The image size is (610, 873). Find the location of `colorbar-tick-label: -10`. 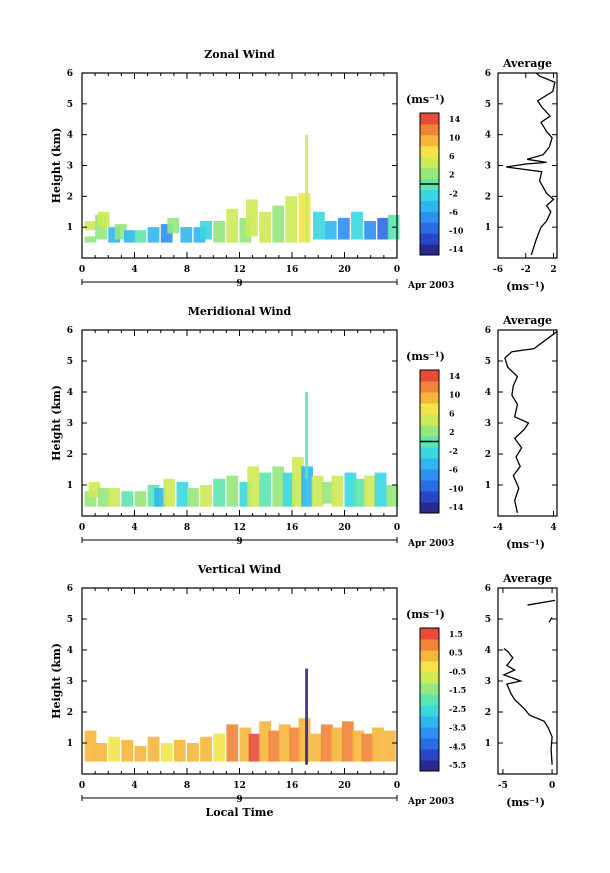

colorbar-tick-label: -10 is located at coordinates (456, 230).